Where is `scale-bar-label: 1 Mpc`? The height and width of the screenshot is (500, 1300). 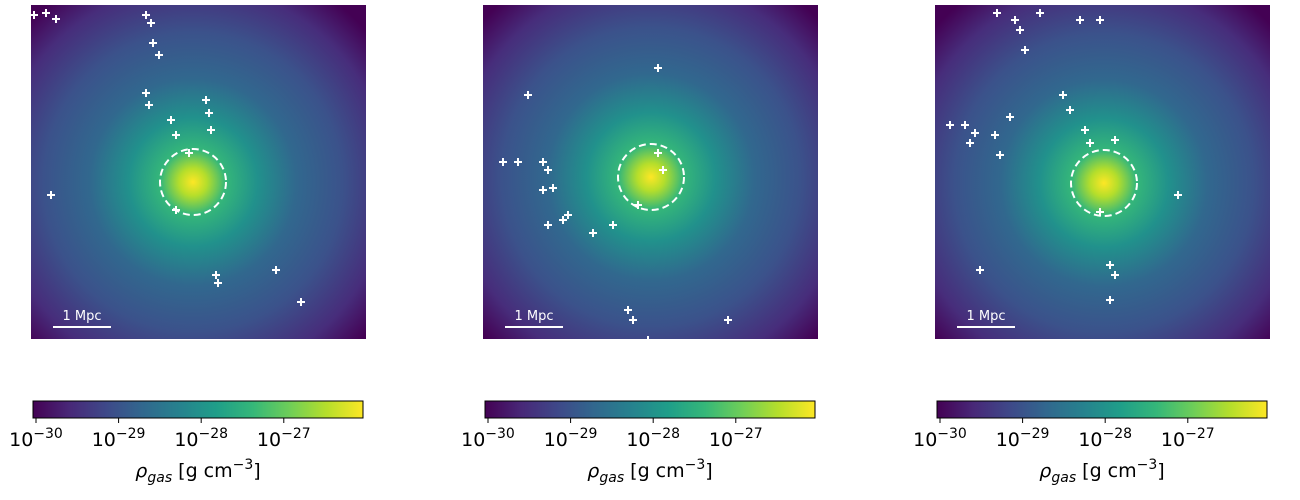
scale-bar-label: 1 Mpc is located at coordinates (533, 316).